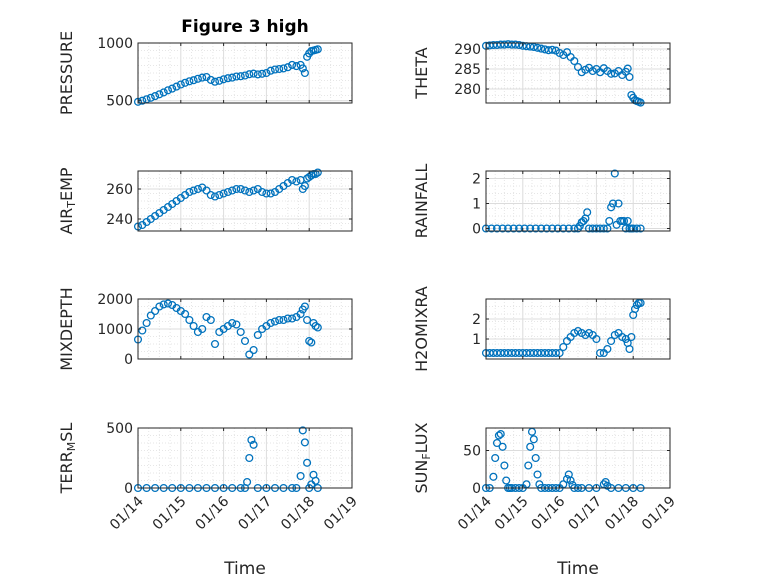  What do you see at coordinates (578, 201) in the screenshot?
I see `axes-box` at bounding box center [578, 201].